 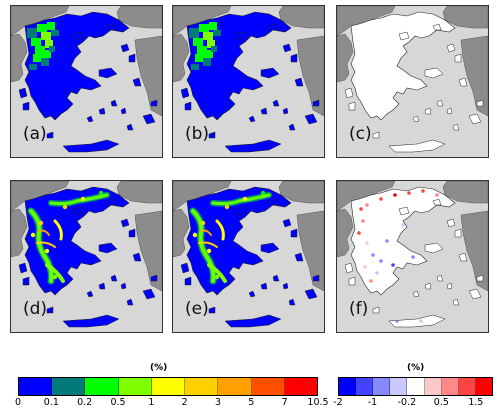 What do you see at coordinates (197, 309) in the screenshot?
I see `panel-label-e: (e)` at bounding box center [197, 309].